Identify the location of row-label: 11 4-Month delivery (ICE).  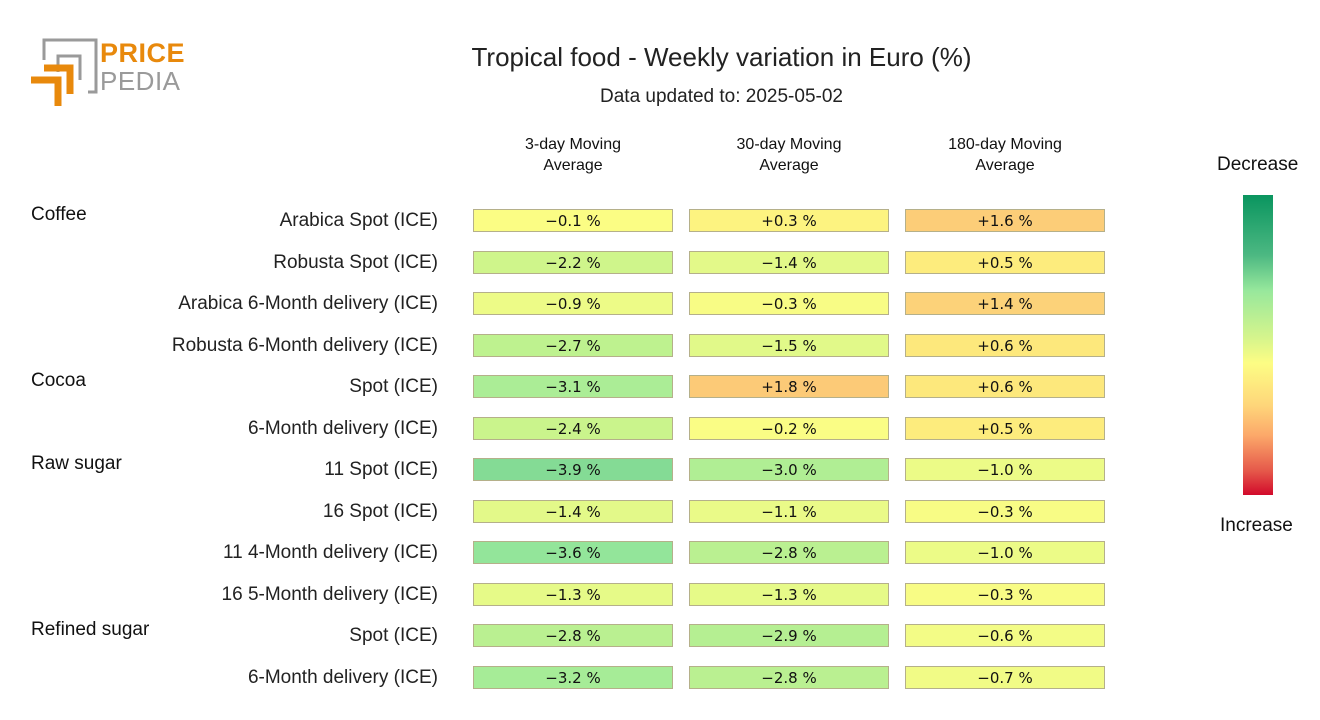
(330, 552).